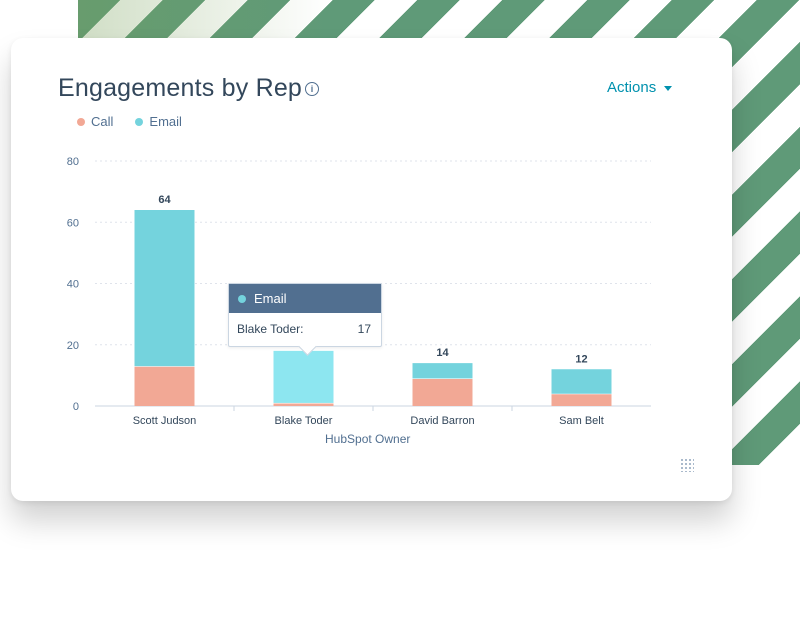  I want to click on legend-swatch-email, so click(139, 121).